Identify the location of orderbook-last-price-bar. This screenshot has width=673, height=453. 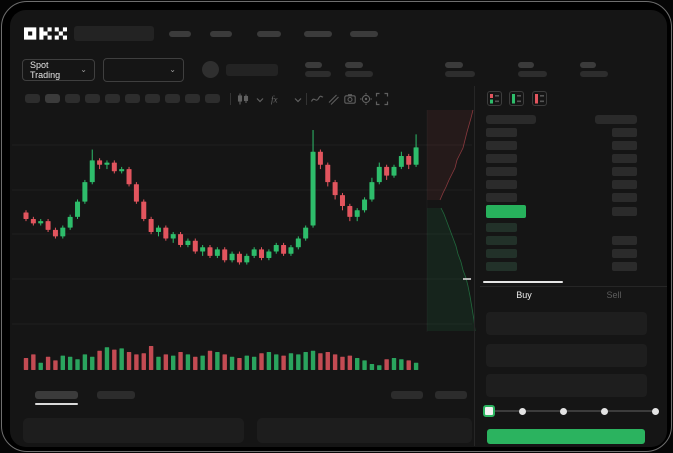
(506, 211).